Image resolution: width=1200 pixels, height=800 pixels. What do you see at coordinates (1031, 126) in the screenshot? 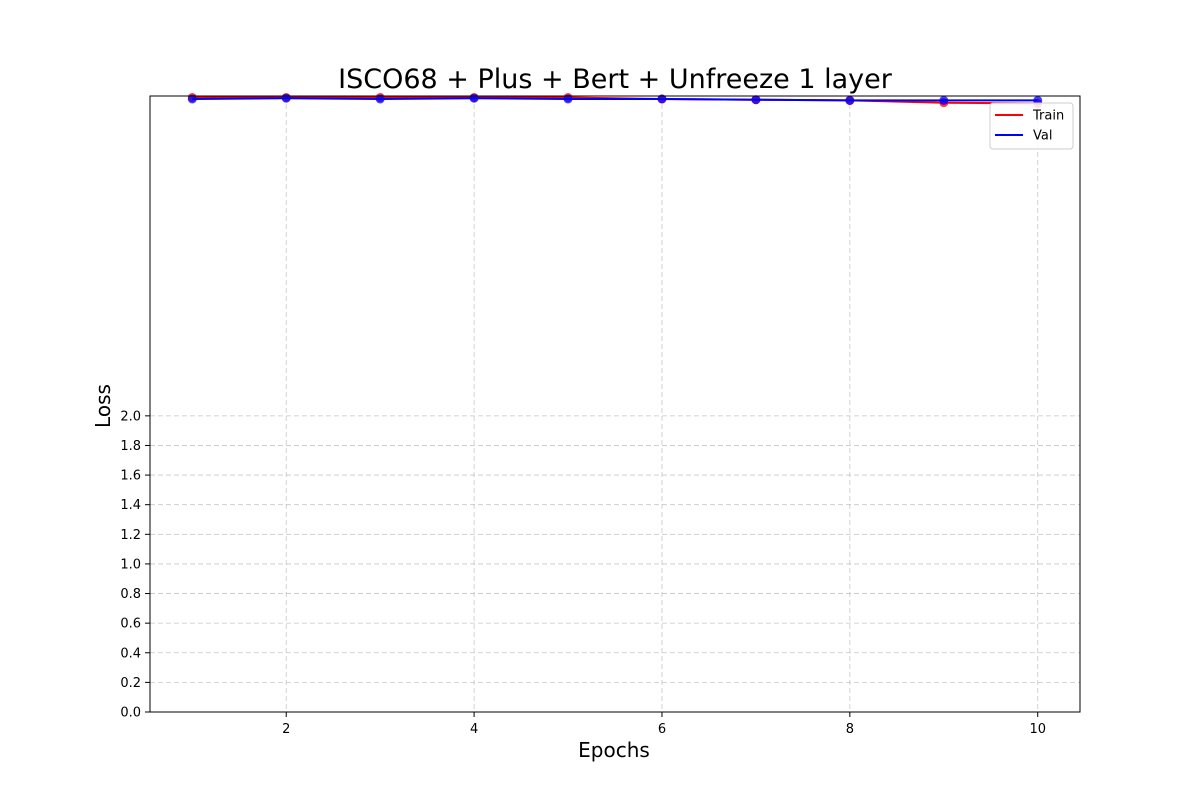
I see `legend: Train Val` at bounding box center [1031, 126].